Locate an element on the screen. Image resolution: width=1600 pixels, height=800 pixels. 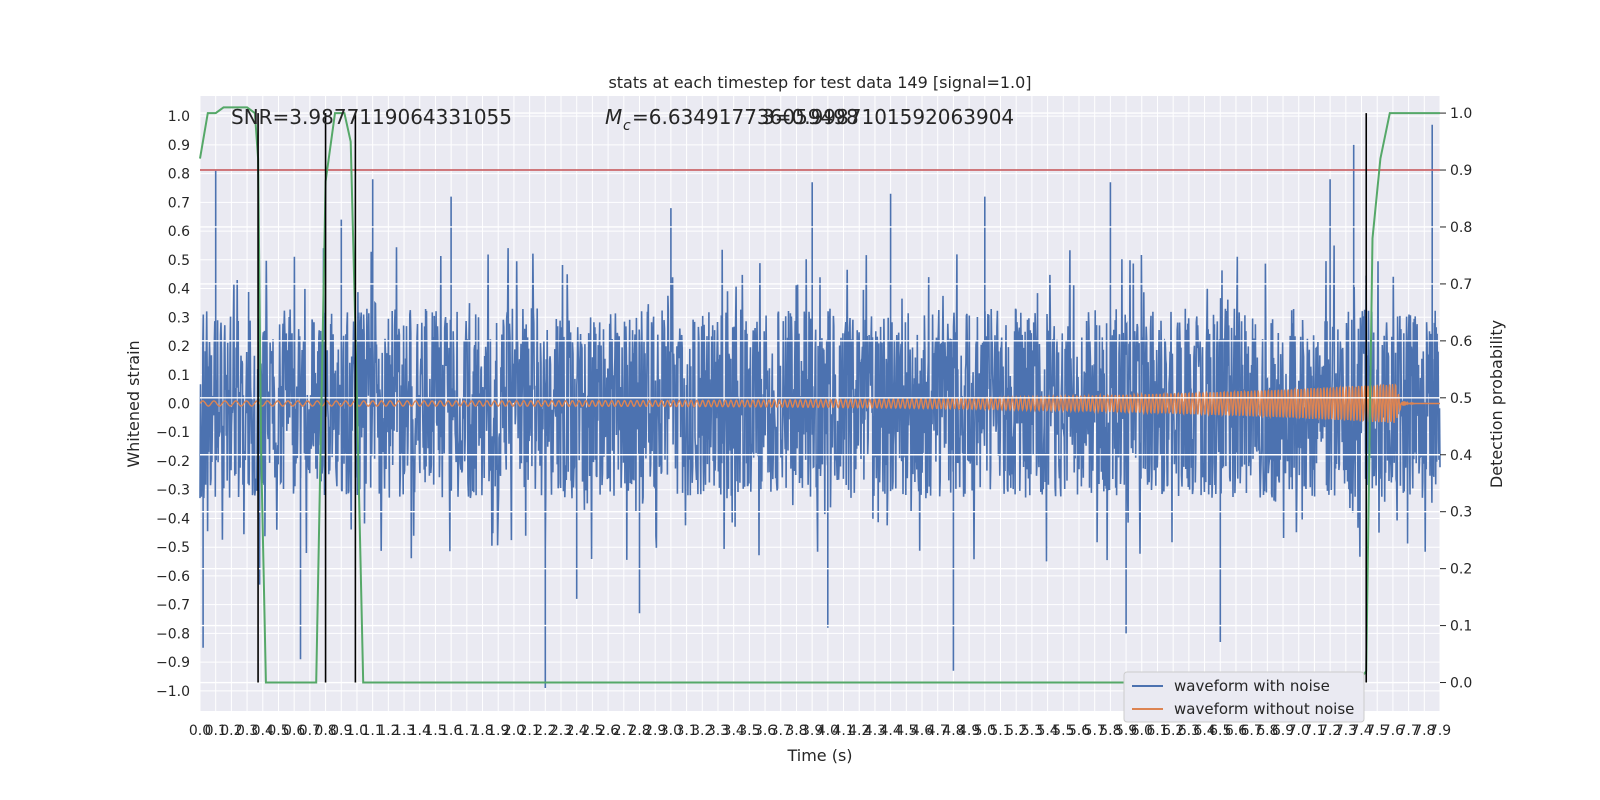
x-tick-label: 3.2 is located at coordinates (702, 731).